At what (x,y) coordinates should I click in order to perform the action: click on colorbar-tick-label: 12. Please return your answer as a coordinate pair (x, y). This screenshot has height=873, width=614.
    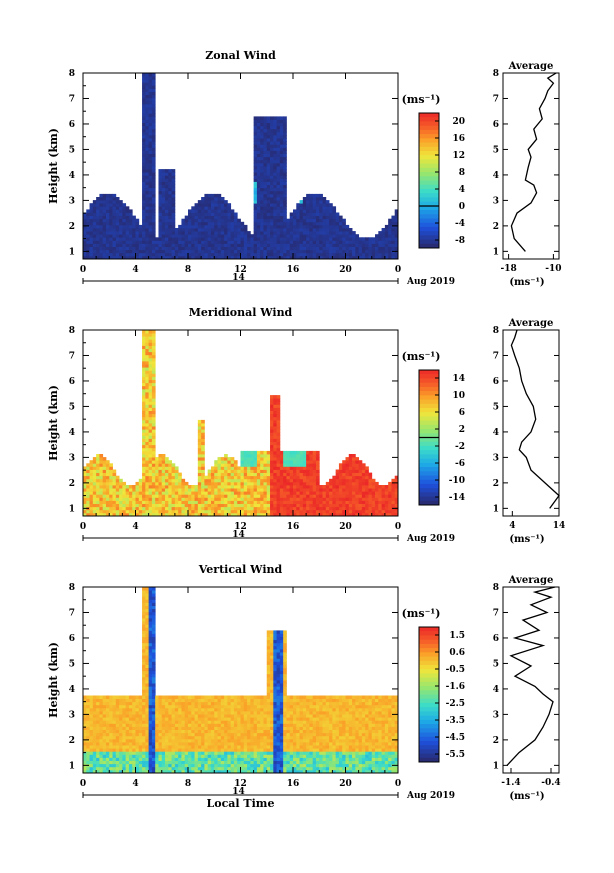
    Looking at the image, I should click on (458, 156).